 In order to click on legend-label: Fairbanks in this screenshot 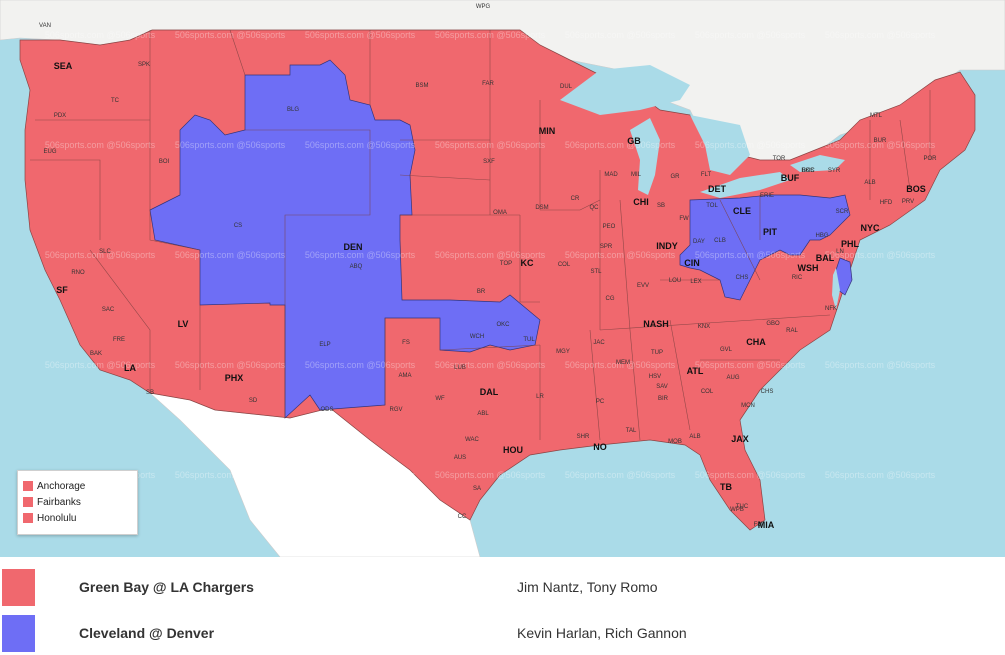, I will do `click(59, 502)`.